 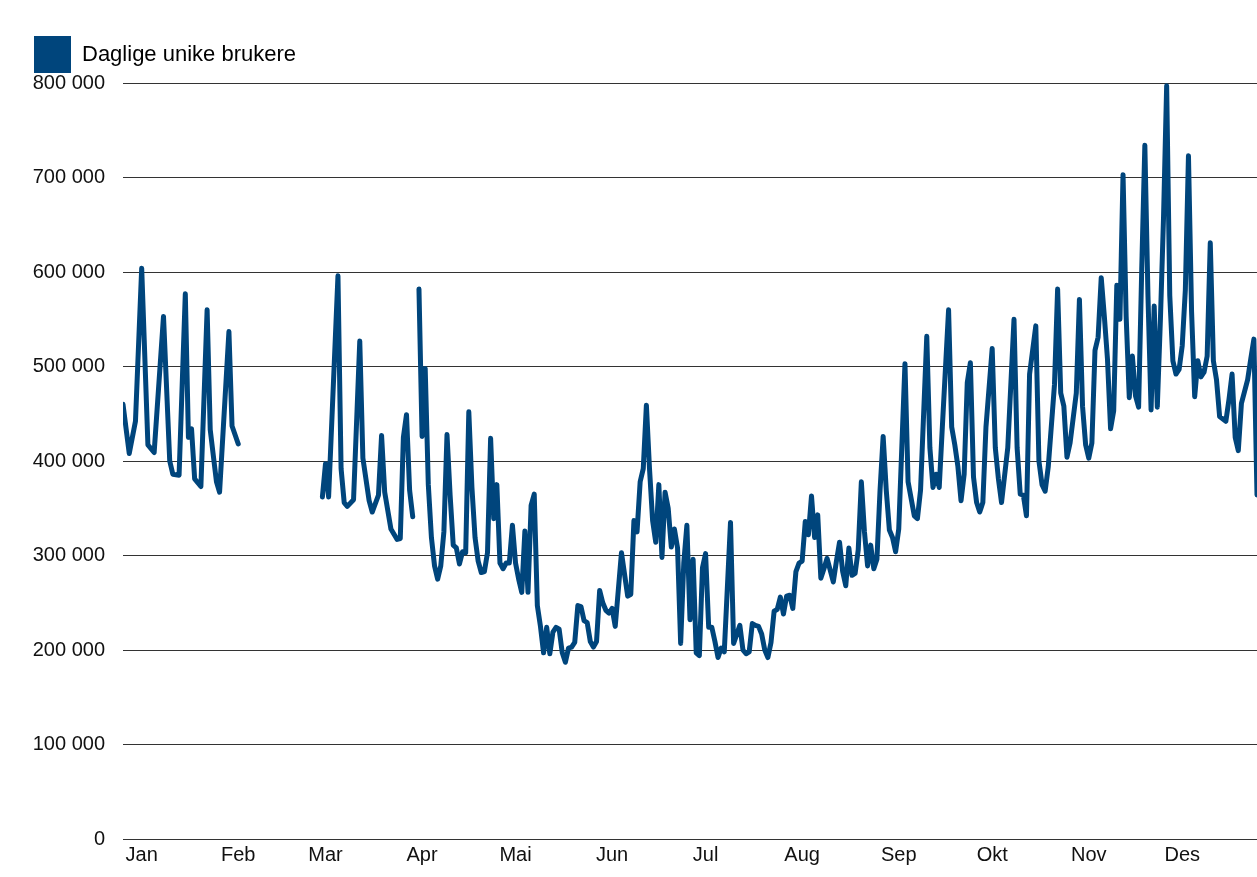 What do you see at coordinates (705, 853) in the screenshot?
I see `x-tick-label: Jul` at bounding box center [705, 853].